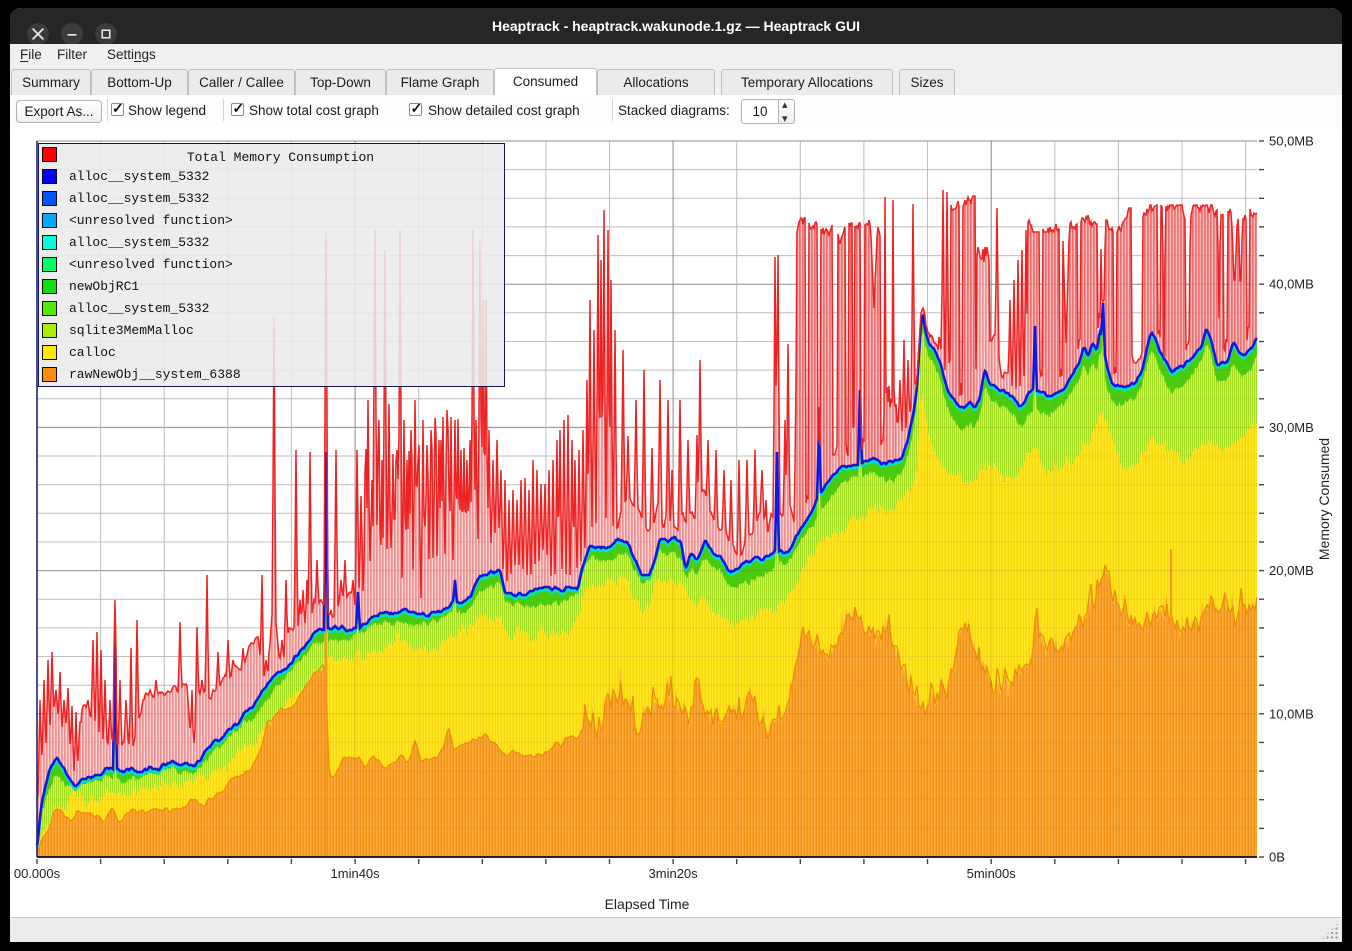 This screenshot has width=1352, height=951. I want to click on svg-text: 5min00s, so click(992, 873).